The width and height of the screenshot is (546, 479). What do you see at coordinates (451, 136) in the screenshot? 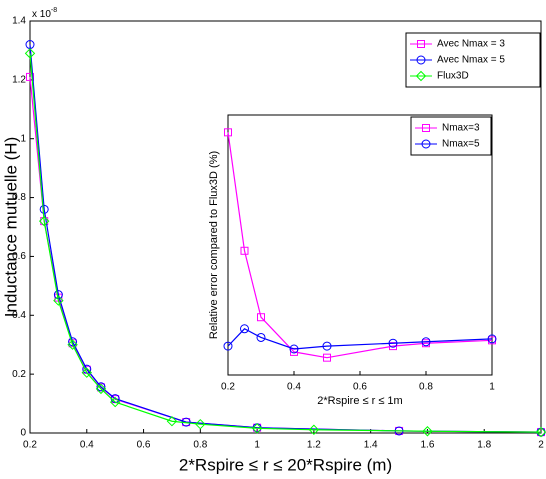
I see `legend-box` at bounding box center [451, 136].